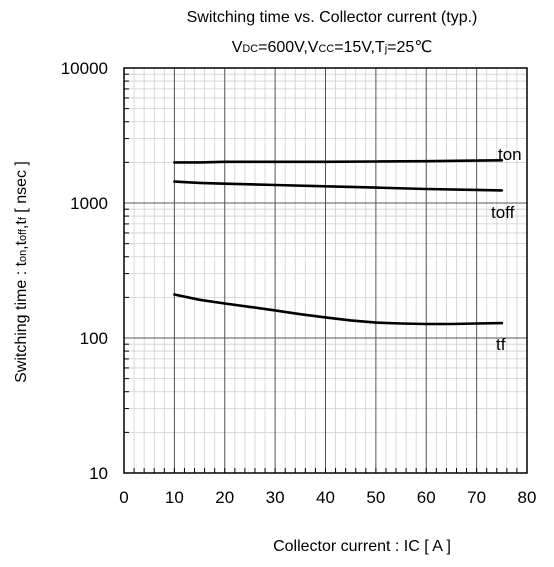 This screenshot has width=554, height=567. What do you see at coordinates (325, 497) in the screenshot?
I see `x-tick-label: 40` at bounding box center [325, 497].